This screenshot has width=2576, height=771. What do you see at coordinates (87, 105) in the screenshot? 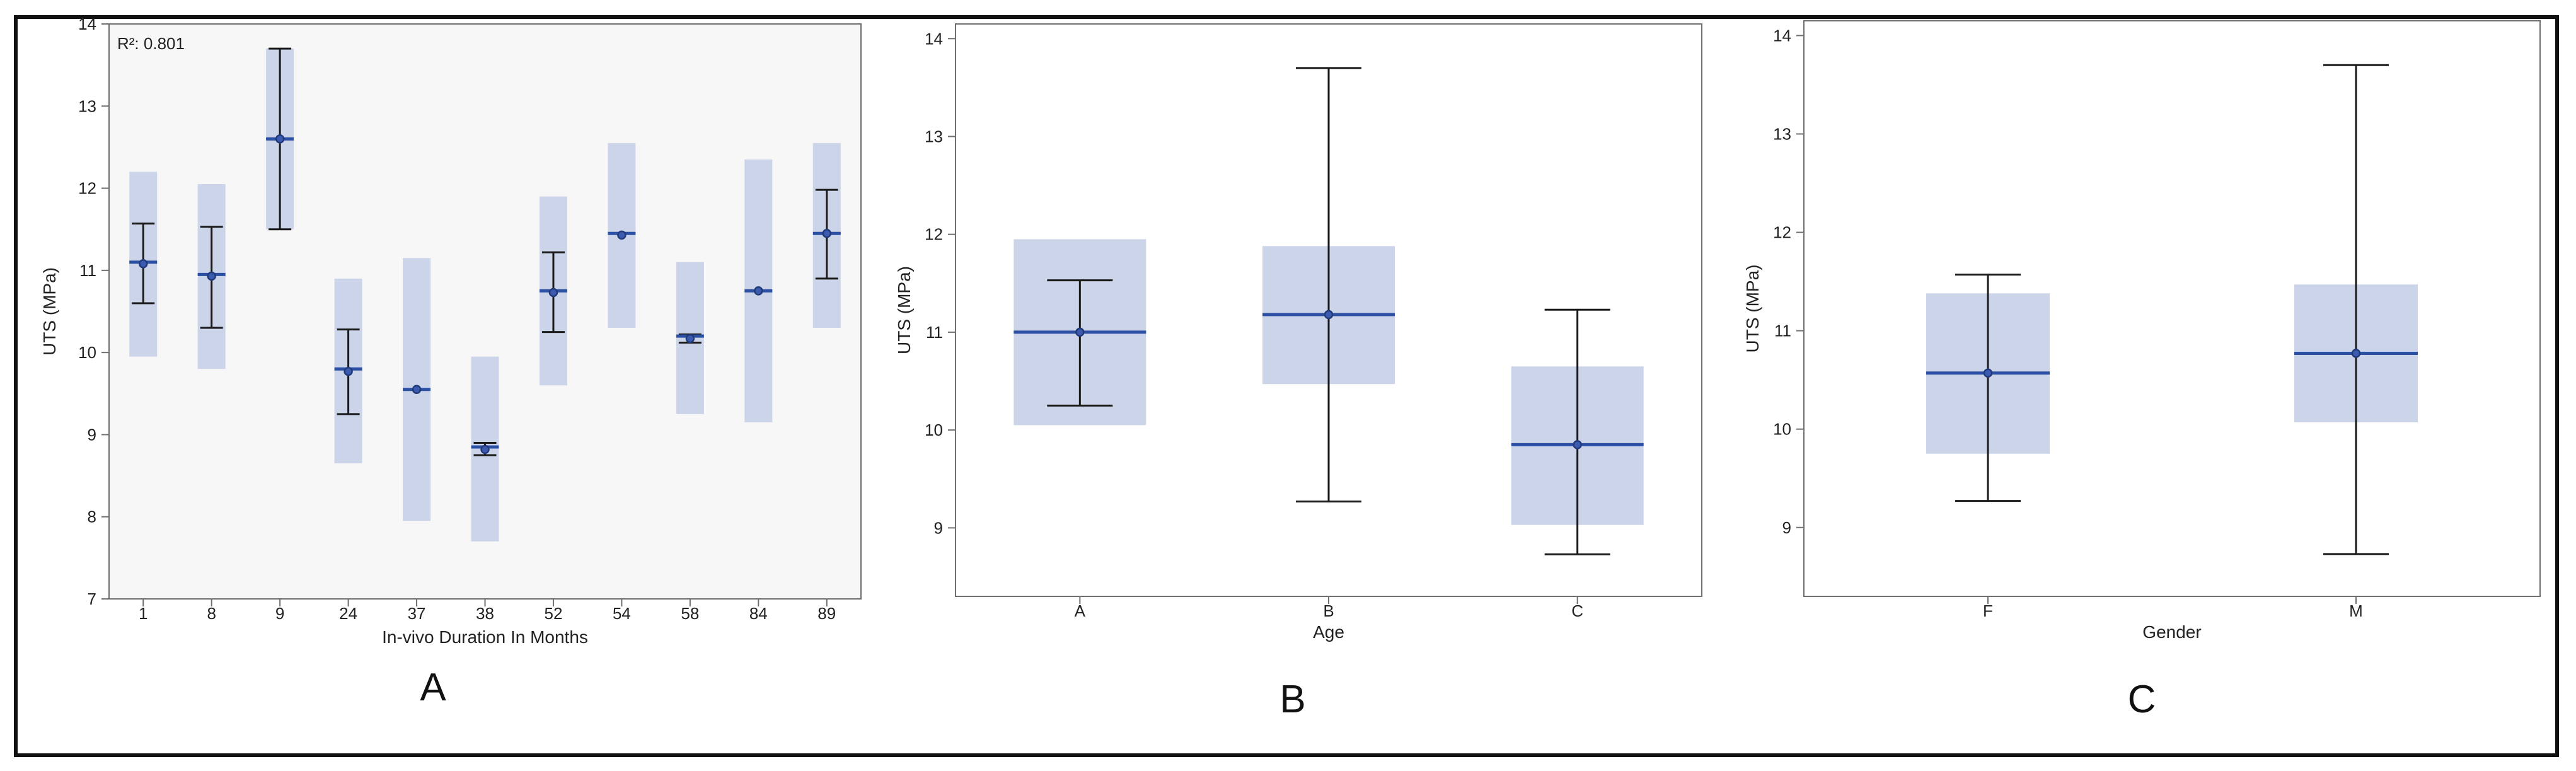
I see `chart-a-y-tick-label: 13` at bounding box center [87, 105].